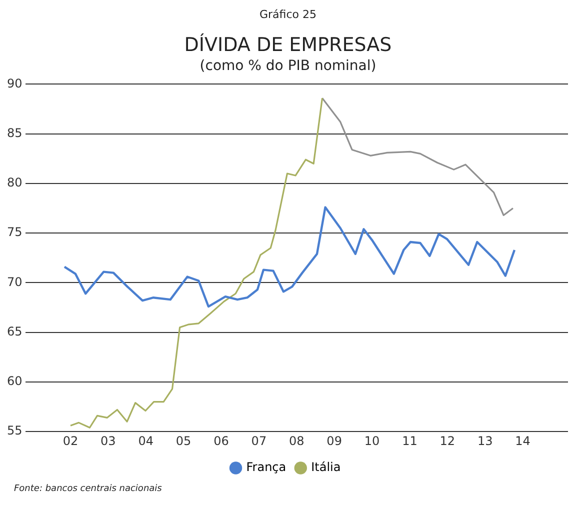  I want to click on x-tick-label: 09, so click(334, 441).